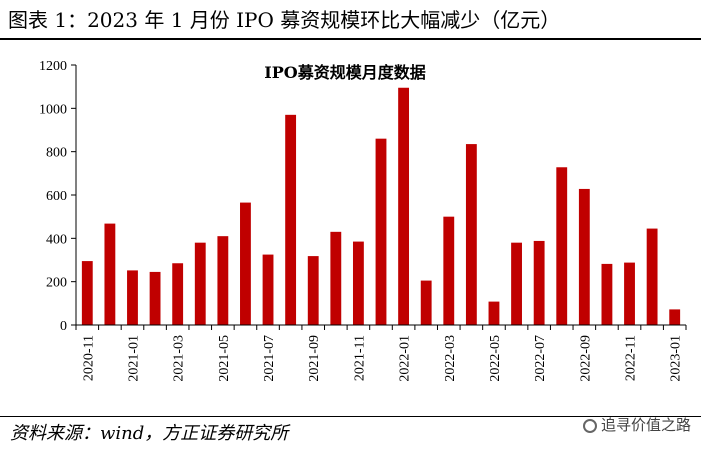 This screenshot has height=451, width=701. Describe the element at coordinates (284, 20) in the screenshot. I see `figure-title: 图表 1：2023 年 1 月份 IPO 募资规模环比大幅减少（亿元）` at that location.